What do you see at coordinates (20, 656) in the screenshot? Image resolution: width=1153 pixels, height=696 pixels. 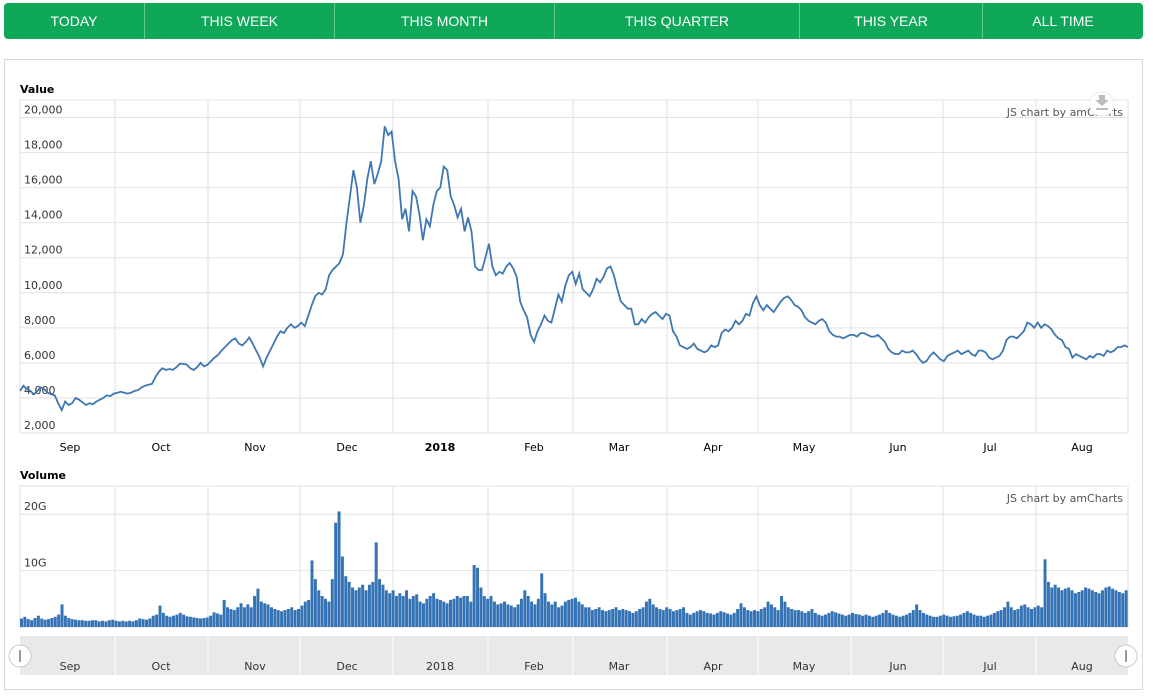 I see `scrollbar-left-handle` at bounding box center [20, 656].